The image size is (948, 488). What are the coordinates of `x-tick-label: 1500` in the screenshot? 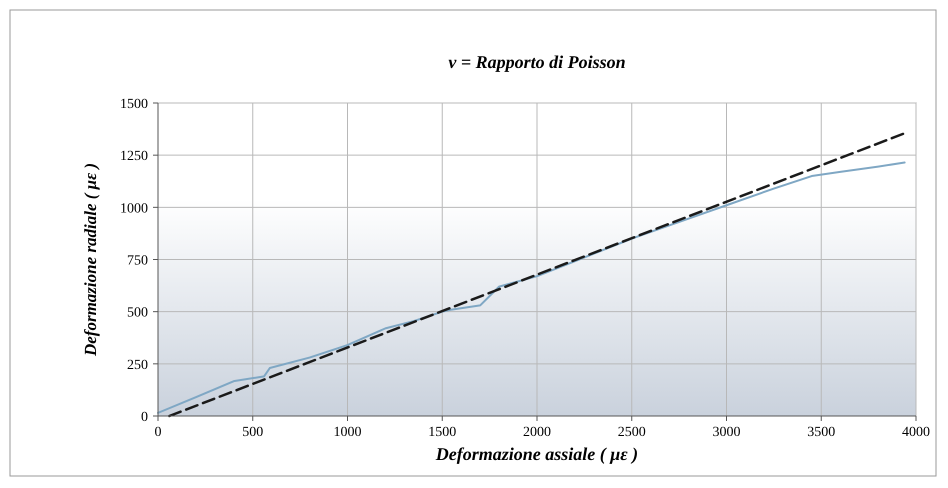 It's located at (442, 432).